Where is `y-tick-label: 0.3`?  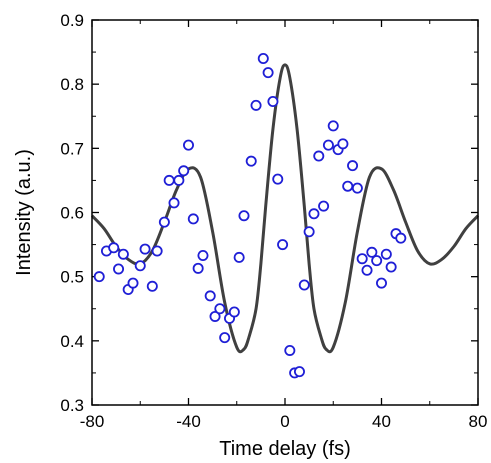
y-tick-label: 0.3 is located at coordinates (72, 405).